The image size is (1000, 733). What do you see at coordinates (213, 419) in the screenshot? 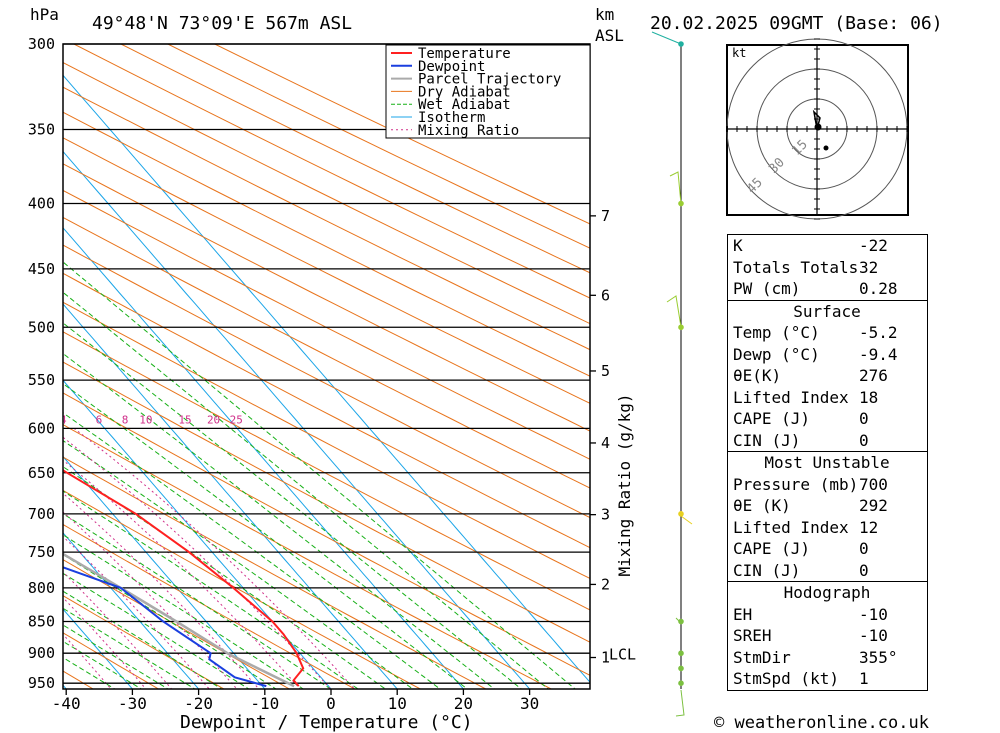
I see `mixing-ratio-label: 20` at bounding box center [213, 419].